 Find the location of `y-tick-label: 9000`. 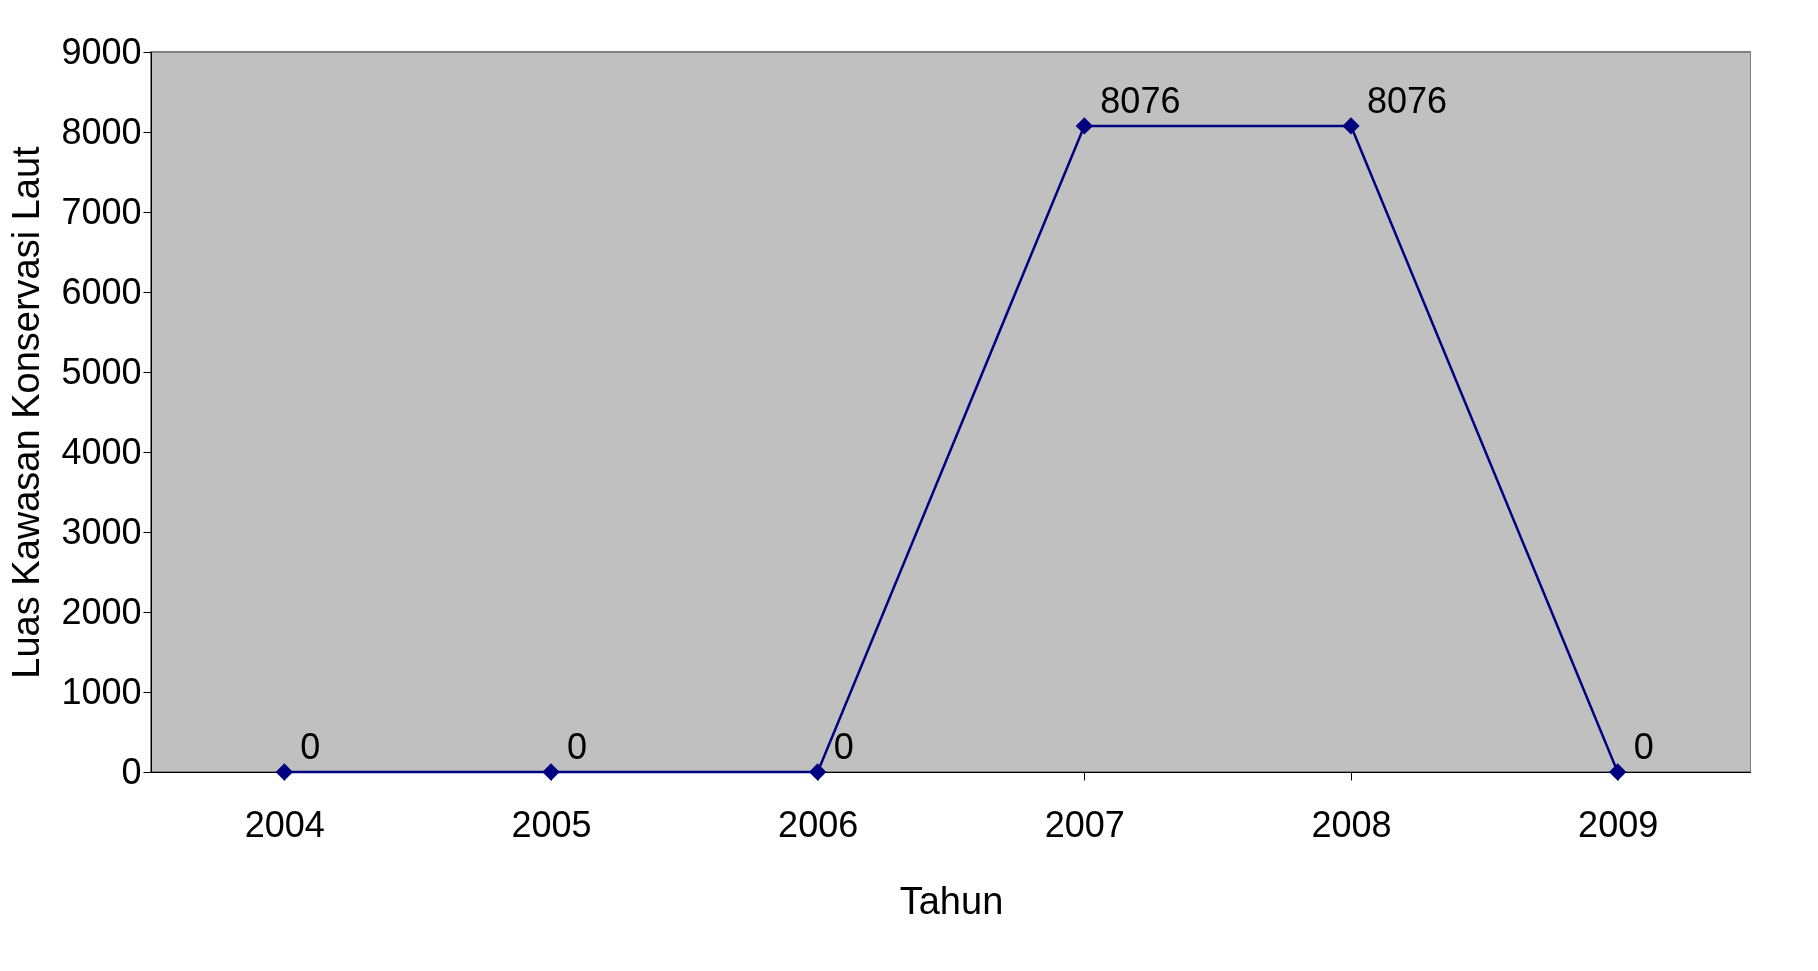

y-tick-label: 9000 is located at coordinates (101, 51).